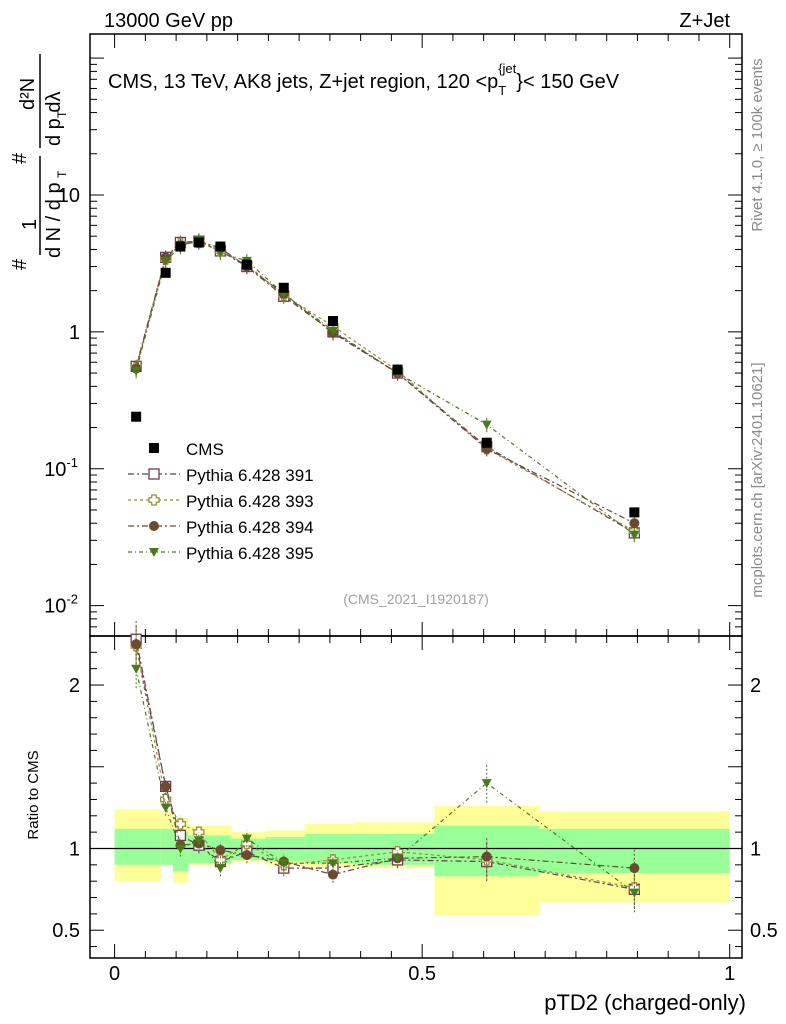 This screenshot has height=1024, width=786. What do you see at coordinates (20, 158) in the screenshot?
I see `y-label-hash-2: #` at bounding box center [20, 158].